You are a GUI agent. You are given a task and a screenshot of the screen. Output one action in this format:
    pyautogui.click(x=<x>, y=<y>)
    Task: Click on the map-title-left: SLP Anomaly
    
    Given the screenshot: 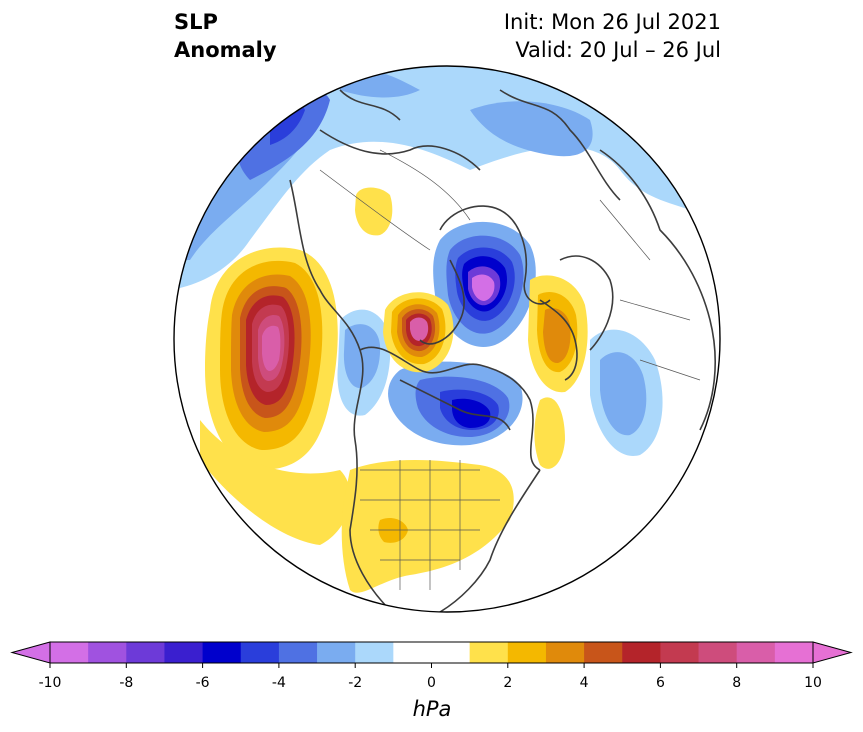 What is the action you would take?
    pyautogui.click(x=225, y=36)
    